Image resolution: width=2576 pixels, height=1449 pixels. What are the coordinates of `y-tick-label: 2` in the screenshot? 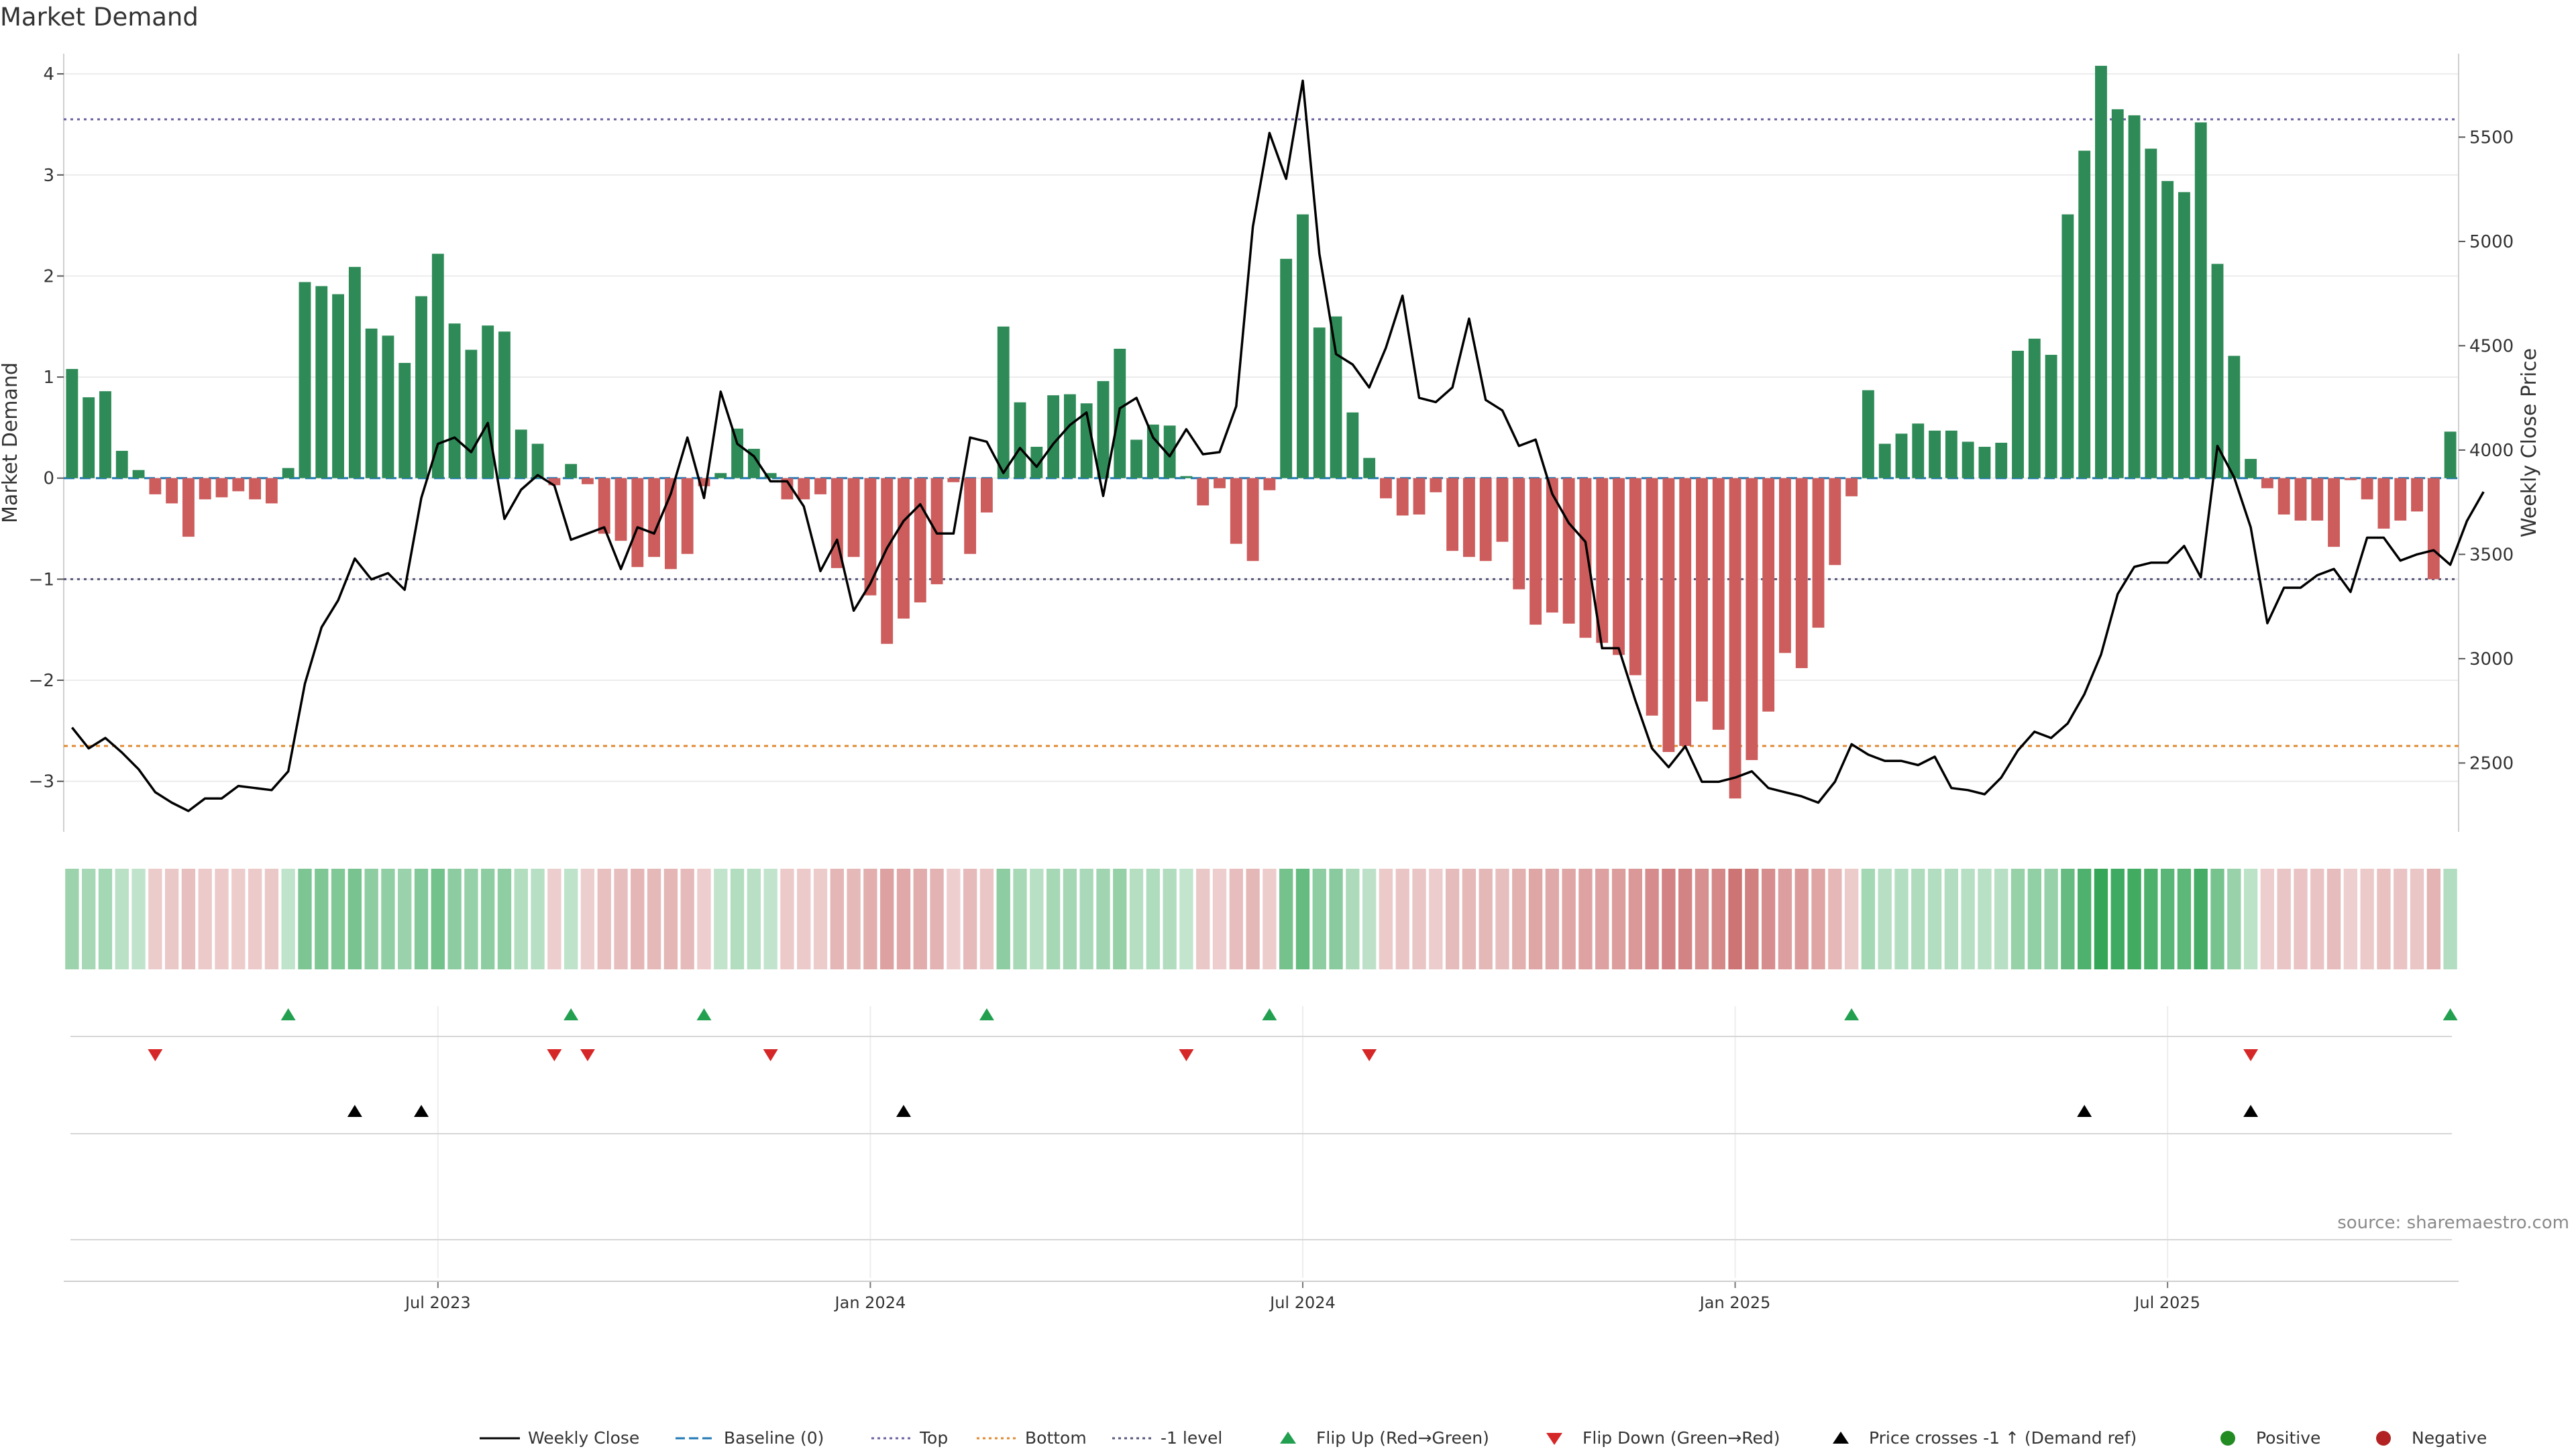 It's located at (48, 276).